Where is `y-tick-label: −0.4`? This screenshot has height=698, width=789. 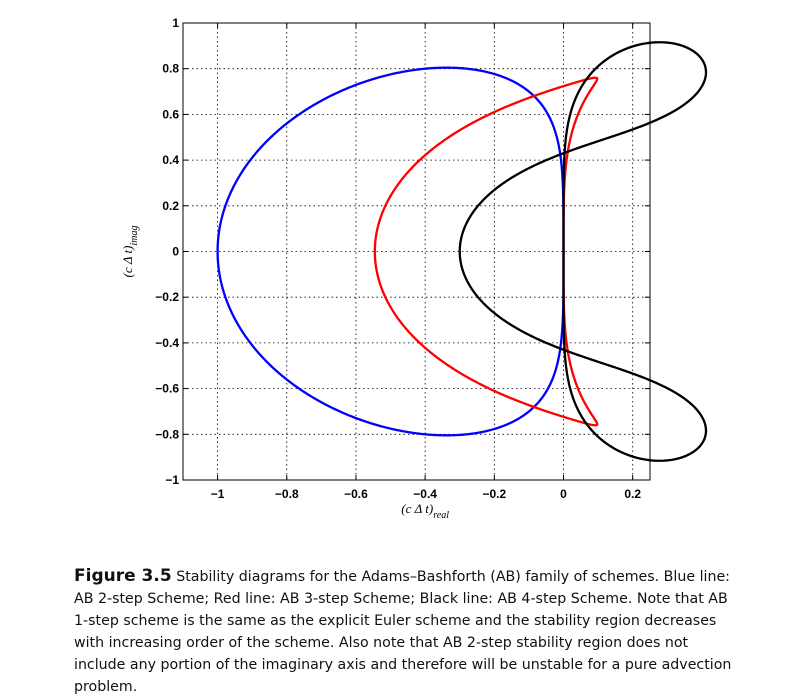
y-tick-label: −0.4 is located at coordinates (167, 343).